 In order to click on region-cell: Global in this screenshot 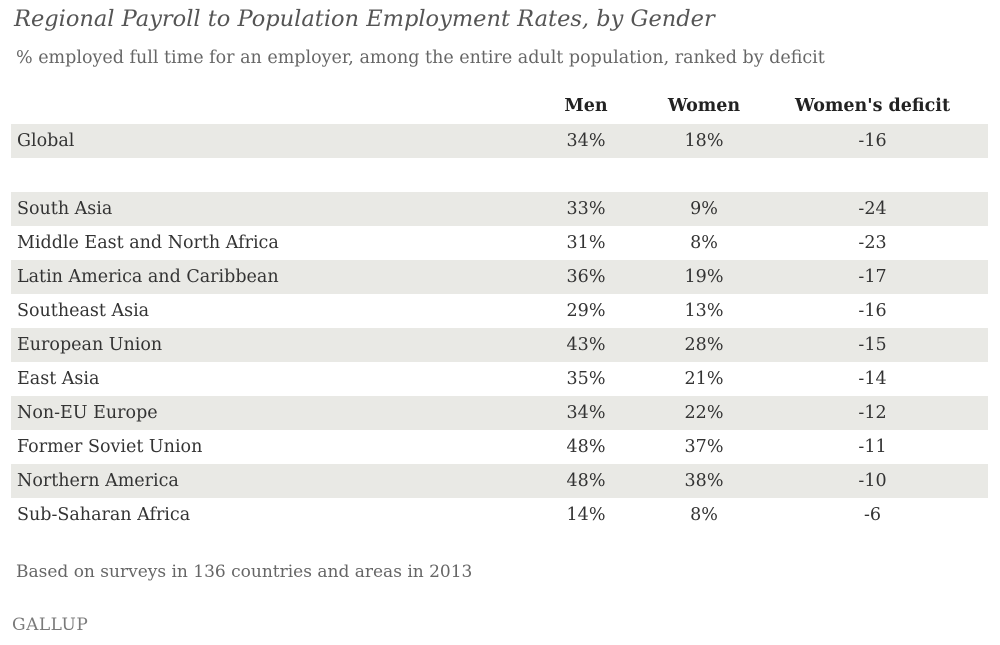, I will do `click(266, 141)`.